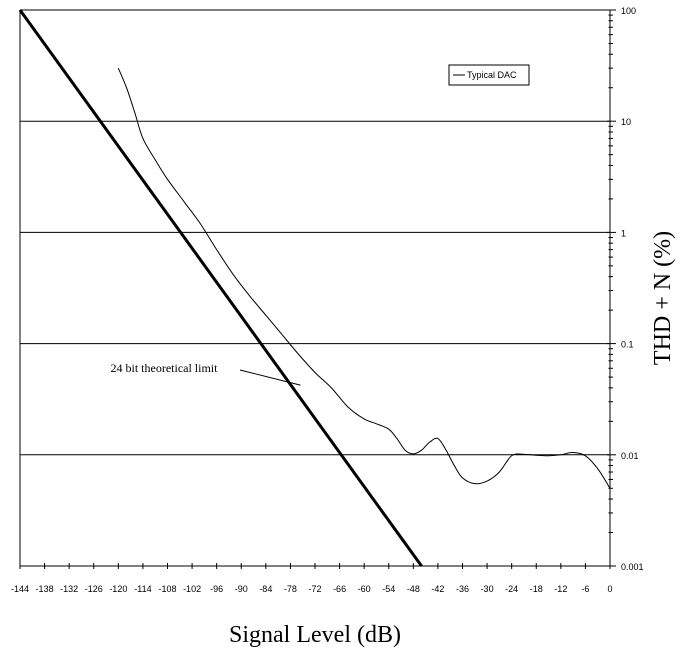 The height and width of the screenshot is (651, 691). Describe the element at coordinates (388, 589) in the screenshot. I see `x-tick-label: -54` at that location.